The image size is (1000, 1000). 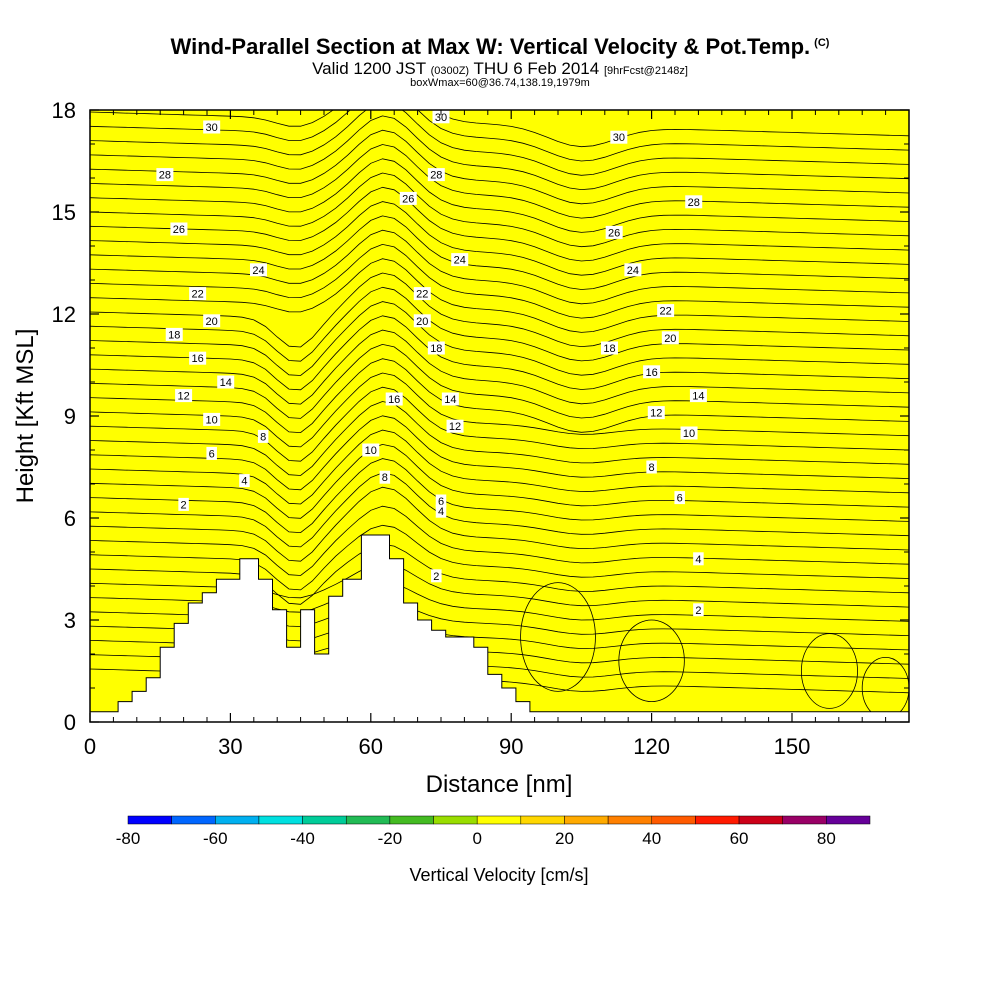 What do you see at coordinates (645, 71) in the screenshot?
I see `valid-time-d: [9hrFcst@2148z]` at bounding box center [645, 71].